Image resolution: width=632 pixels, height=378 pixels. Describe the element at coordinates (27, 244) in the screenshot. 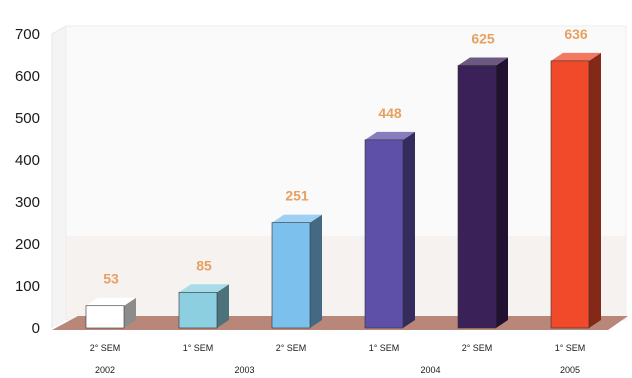

I see `y-tick-label: 200` at that location.